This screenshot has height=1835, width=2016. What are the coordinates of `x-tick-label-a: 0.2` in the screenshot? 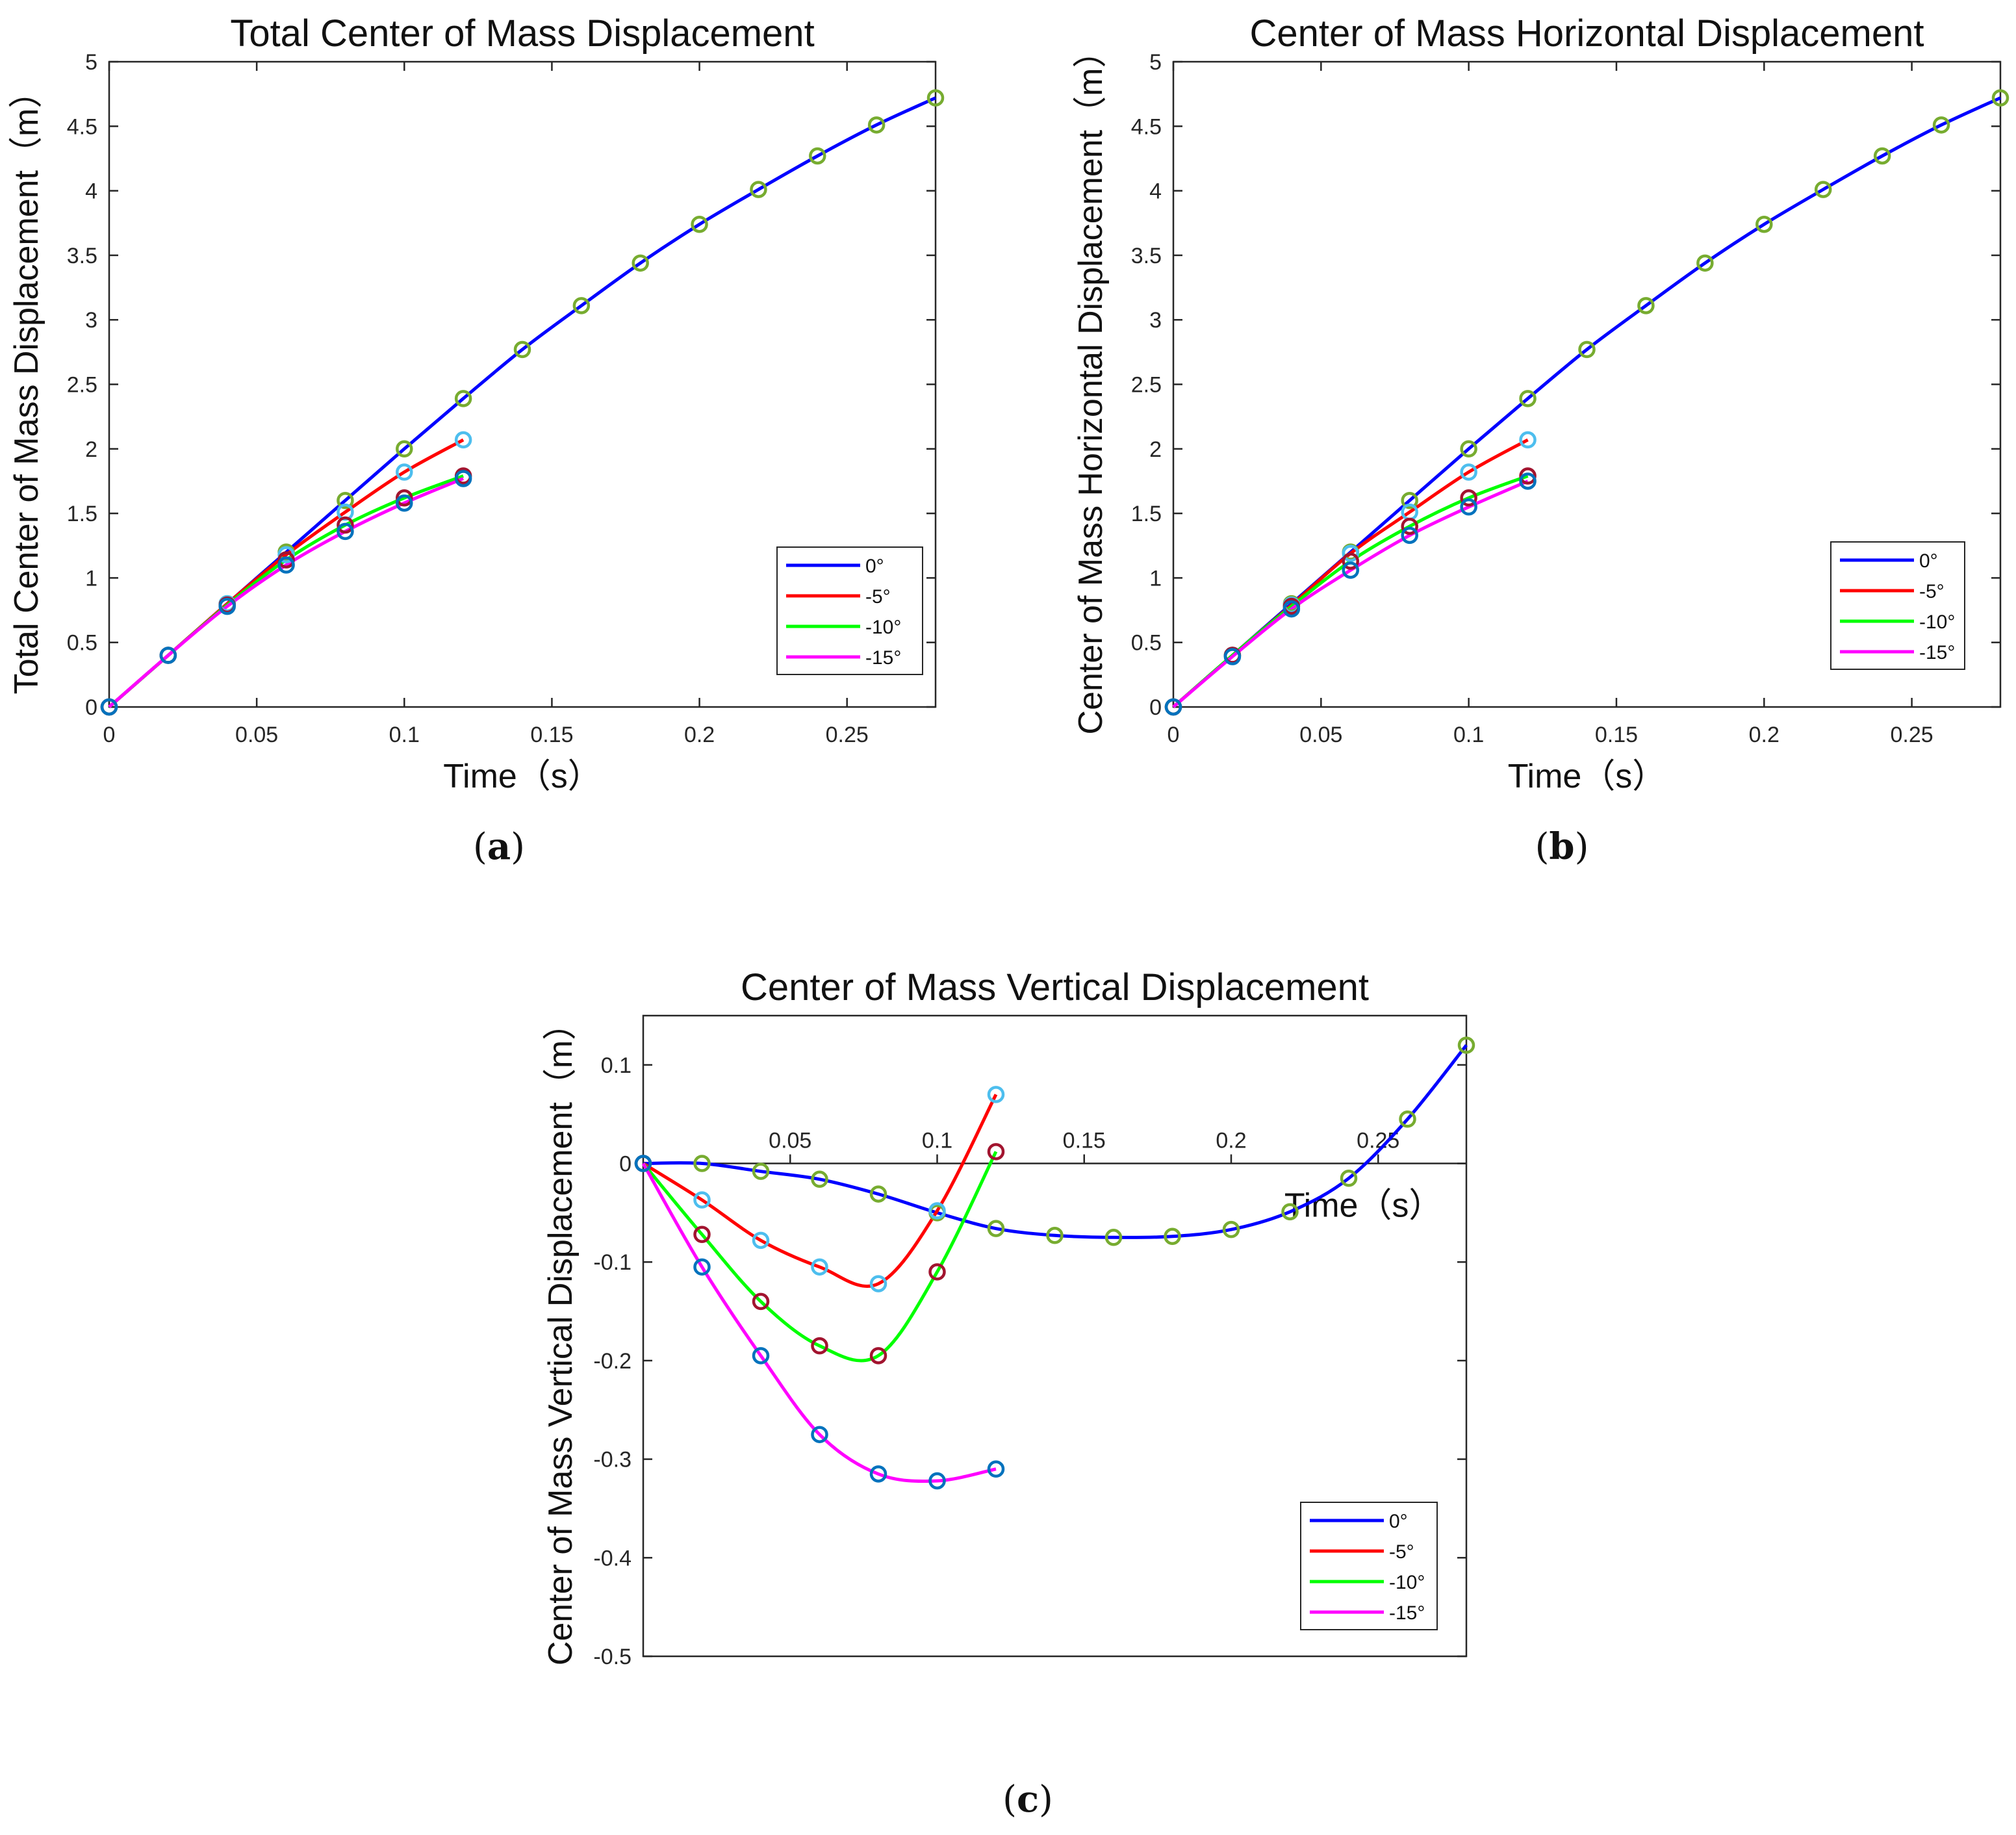 It's located at (699, 735).